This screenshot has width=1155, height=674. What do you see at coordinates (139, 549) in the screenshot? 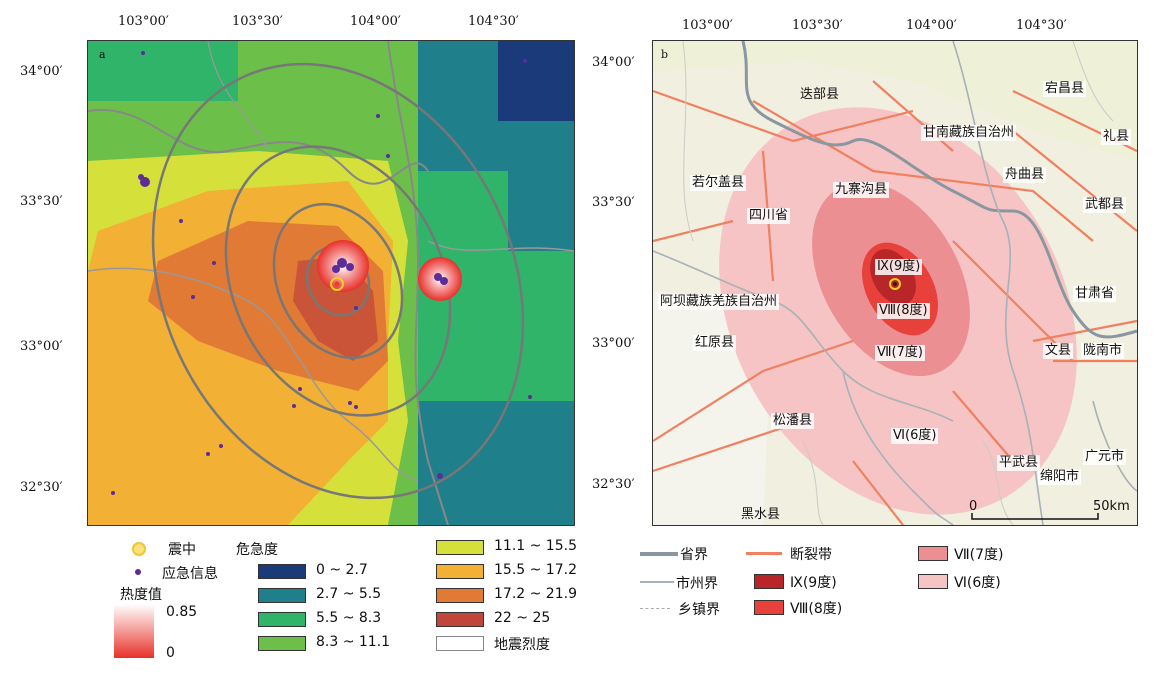
I see `epicenter-legend-icon` at bounding box center [139, 549].